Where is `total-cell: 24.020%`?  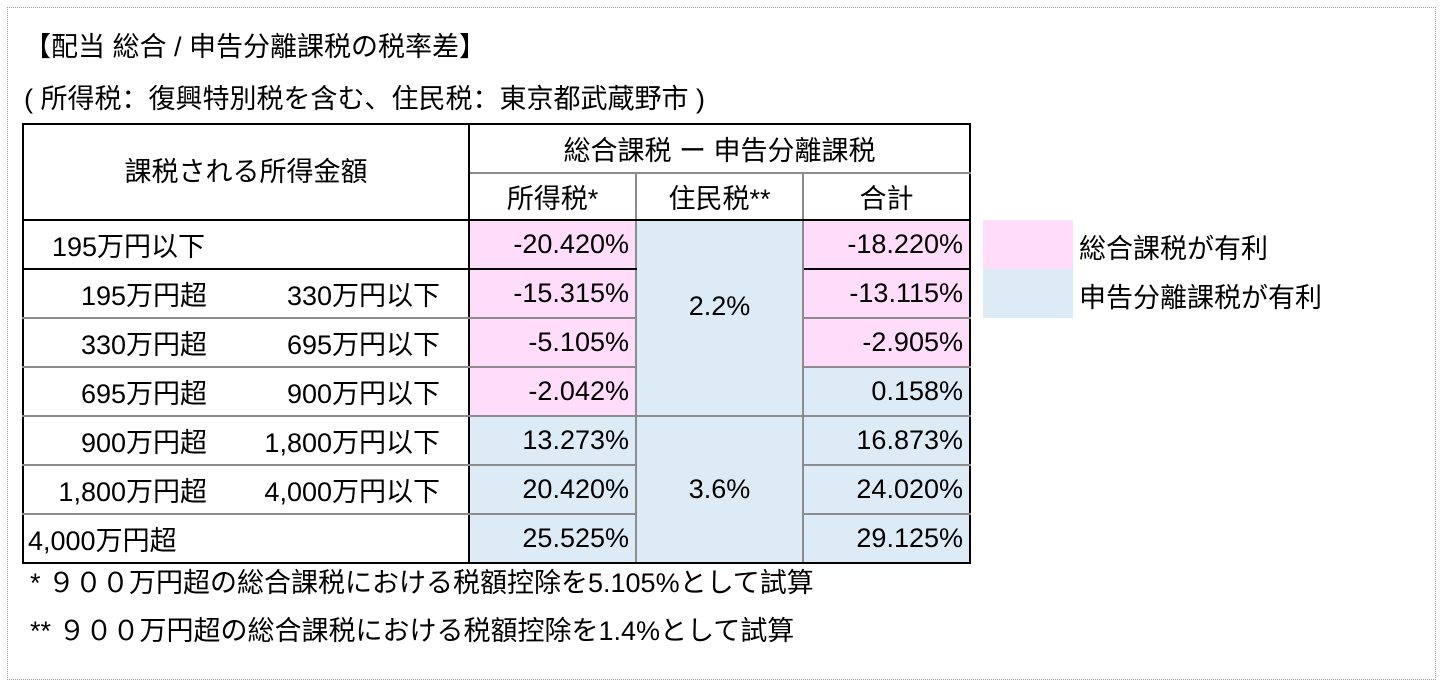 total-cell: 24.020% is located at coordinates (886, 489).